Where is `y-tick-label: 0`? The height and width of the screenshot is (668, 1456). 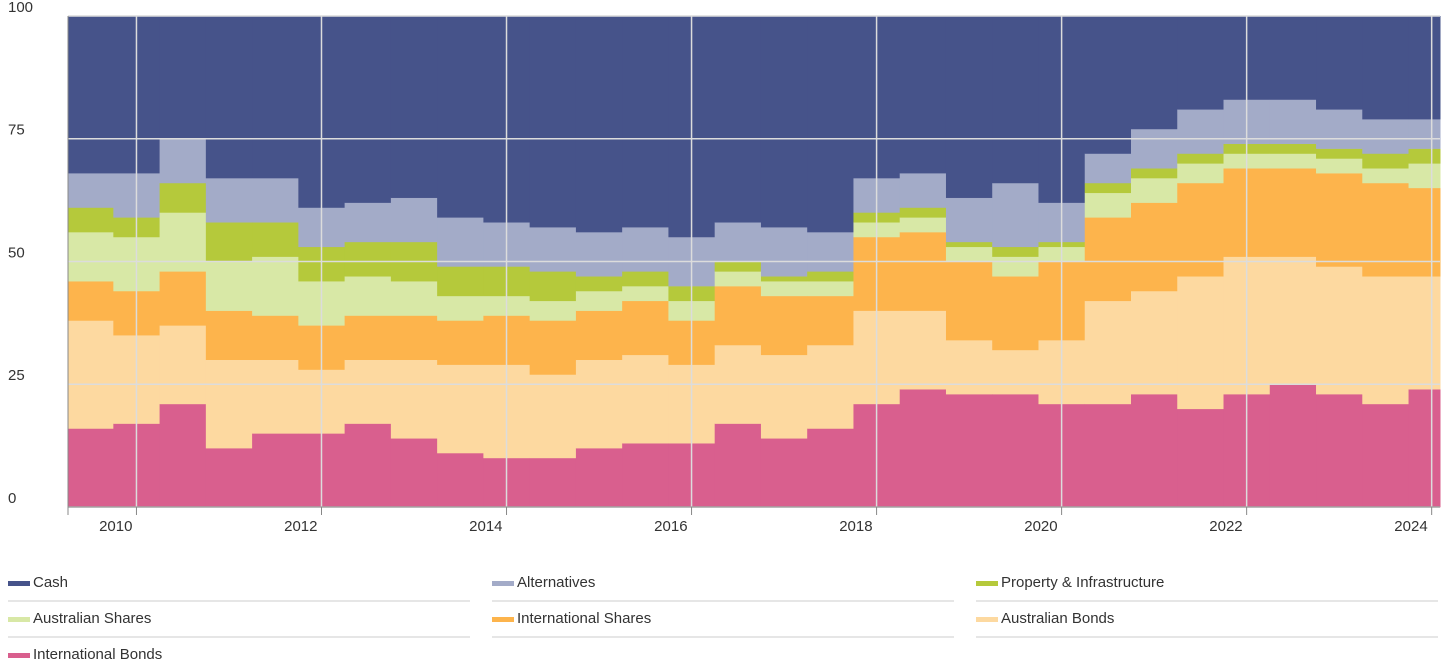 y-tick-label: 0 is located at coordinates (12, 498).